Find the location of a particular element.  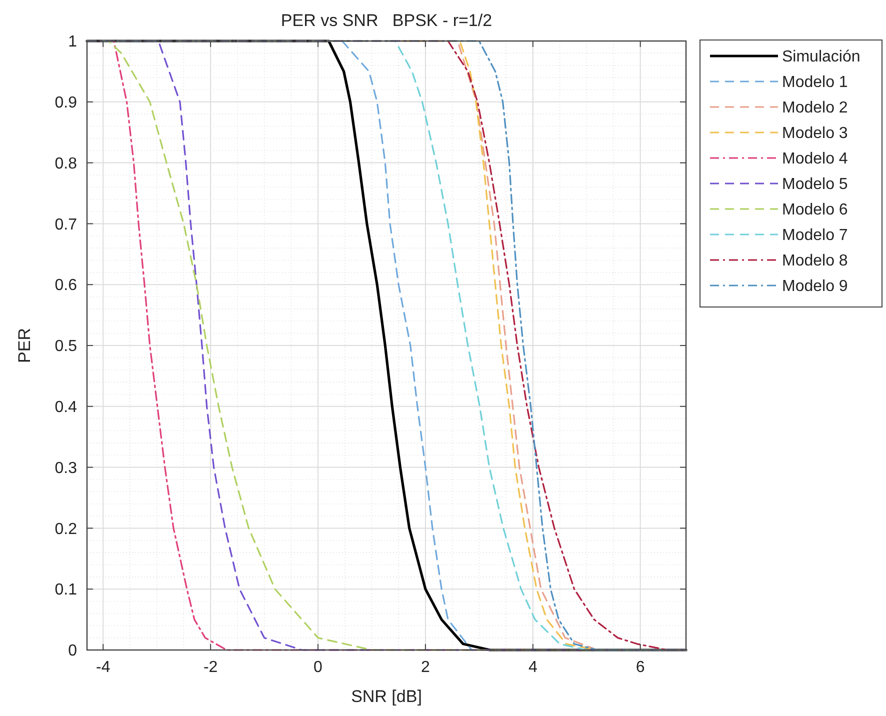

legend-label: Modelo 5 is located at coordinates (815, 185).